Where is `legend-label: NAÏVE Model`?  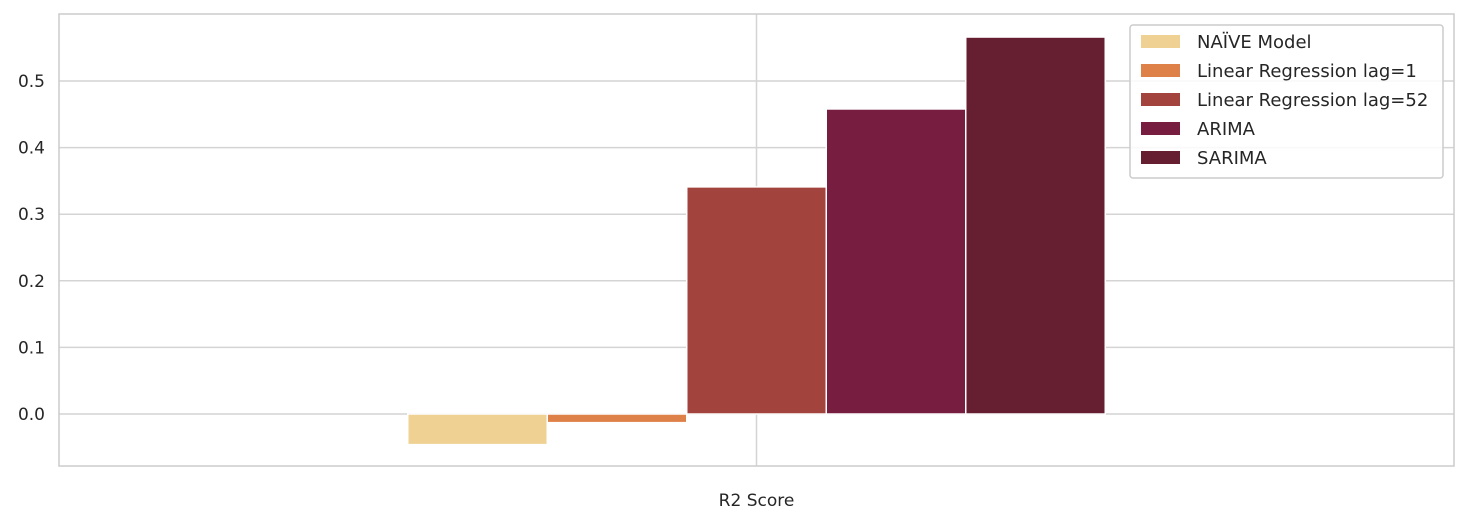
legend-label: NAÏVE Model is located at coordinates (1254, 42).